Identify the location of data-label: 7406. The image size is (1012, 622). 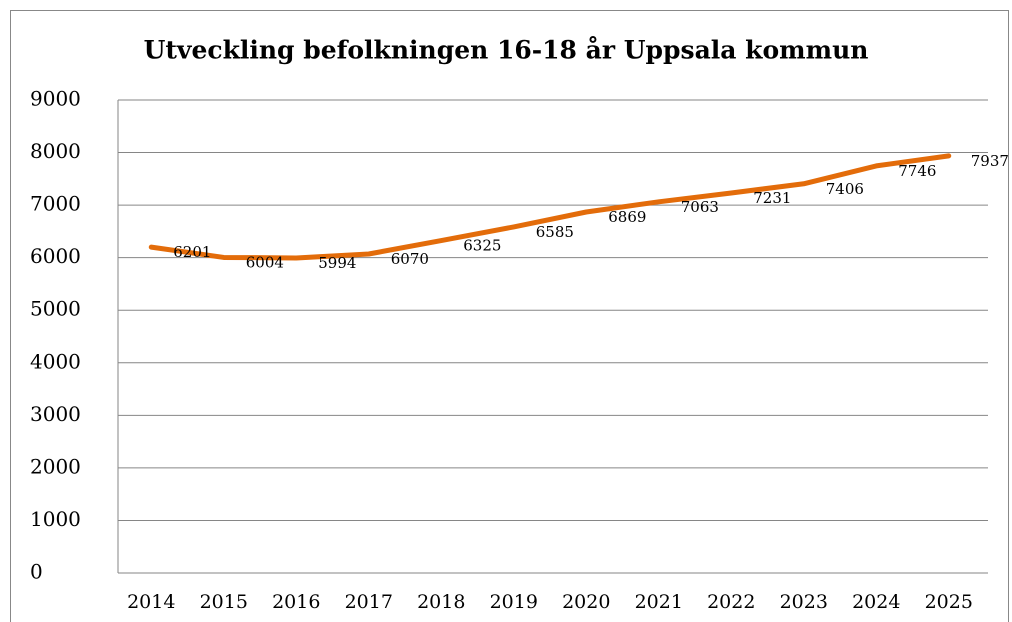
(845, 189).